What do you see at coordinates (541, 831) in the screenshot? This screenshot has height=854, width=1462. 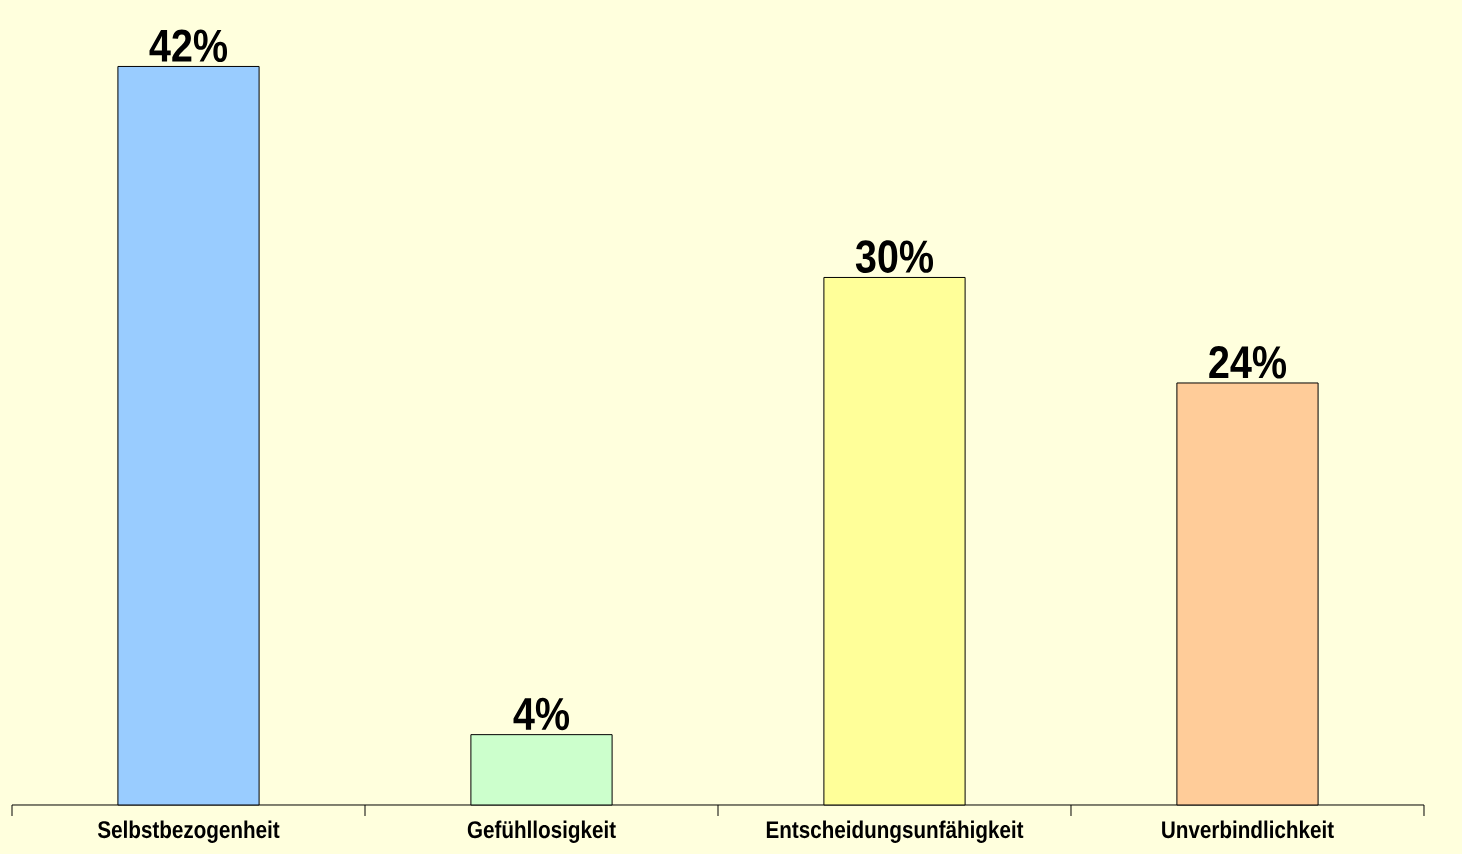 I see `x-tick-label: Gefühllosigkeit` at bounding box center [541, 831].